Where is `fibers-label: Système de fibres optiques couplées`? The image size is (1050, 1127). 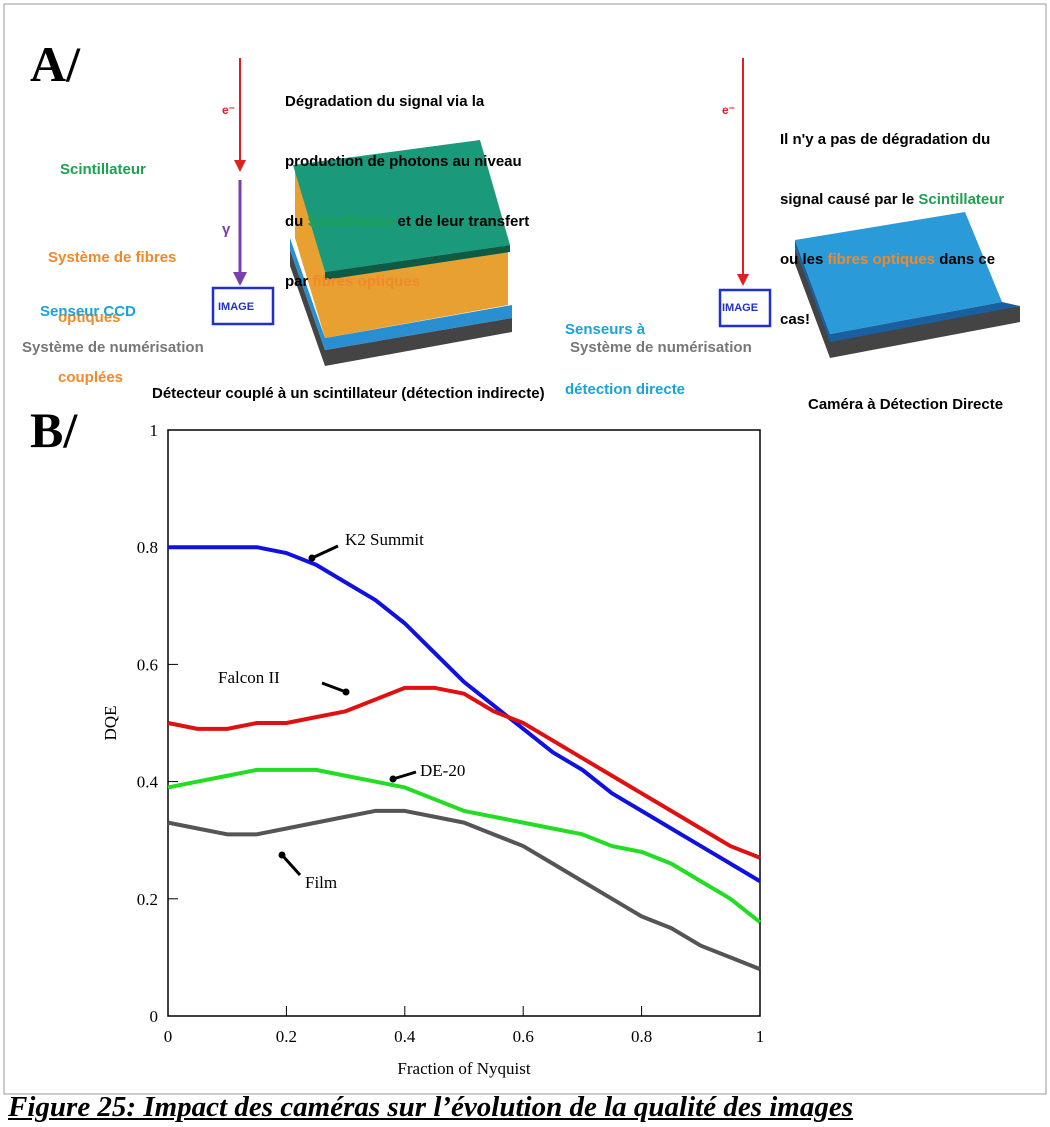
fibers-label: Système de fibres optiques couplées is located at coordinates (112, 308).